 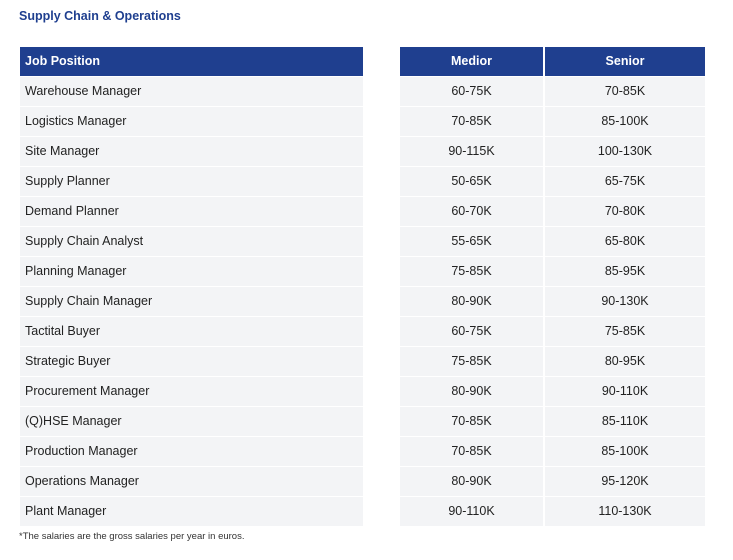 What do you see at coordinates (625, 481) in the screenshot?
I see `senior-salary-cell: 95-120K` at bounding box center [625, 481].